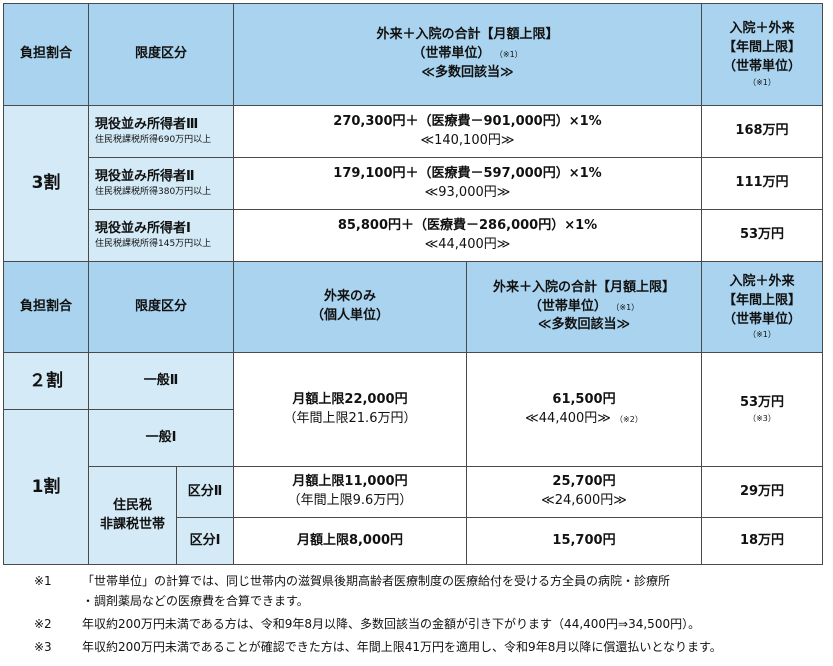 The height and width of the screenshot is (666, 833). I want to click on header2-burden-ratio: 負担割合, so click(46, 307).